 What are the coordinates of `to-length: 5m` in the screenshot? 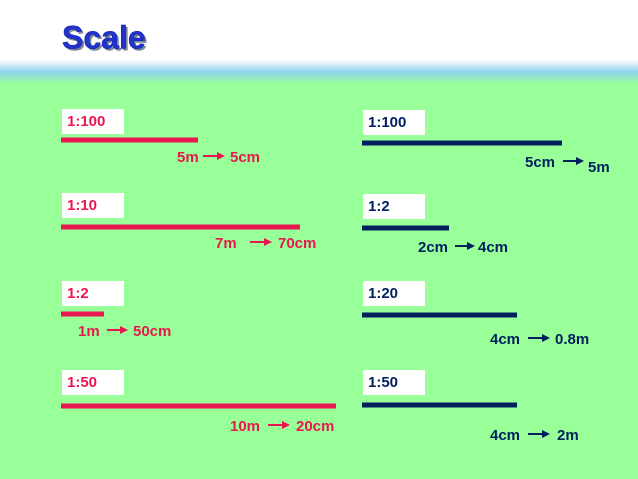 It's located at (599, 167).